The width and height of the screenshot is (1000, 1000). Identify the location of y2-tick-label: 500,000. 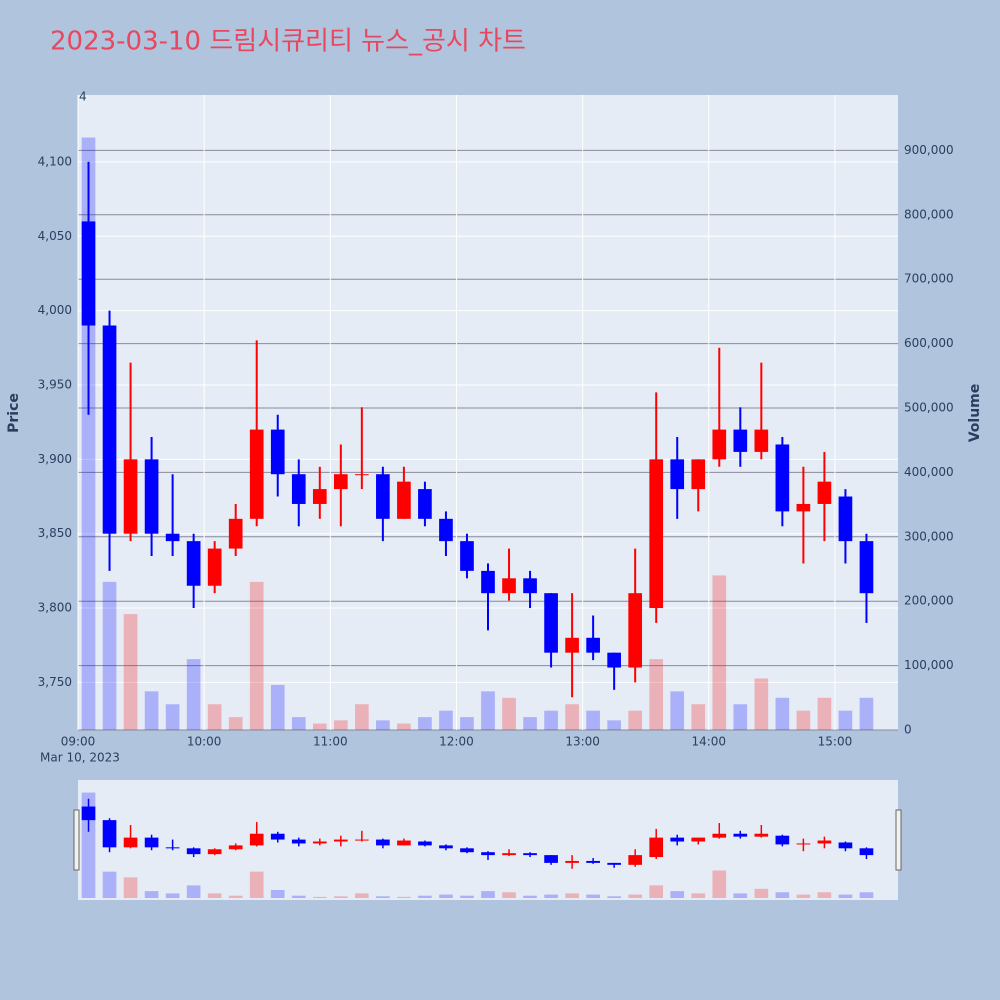
(929, 407).